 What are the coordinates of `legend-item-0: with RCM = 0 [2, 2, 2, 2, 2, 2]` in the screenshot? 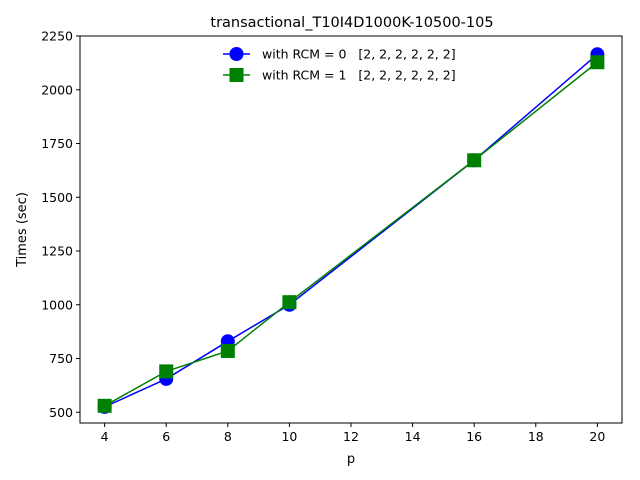 It's located at (339, 54).